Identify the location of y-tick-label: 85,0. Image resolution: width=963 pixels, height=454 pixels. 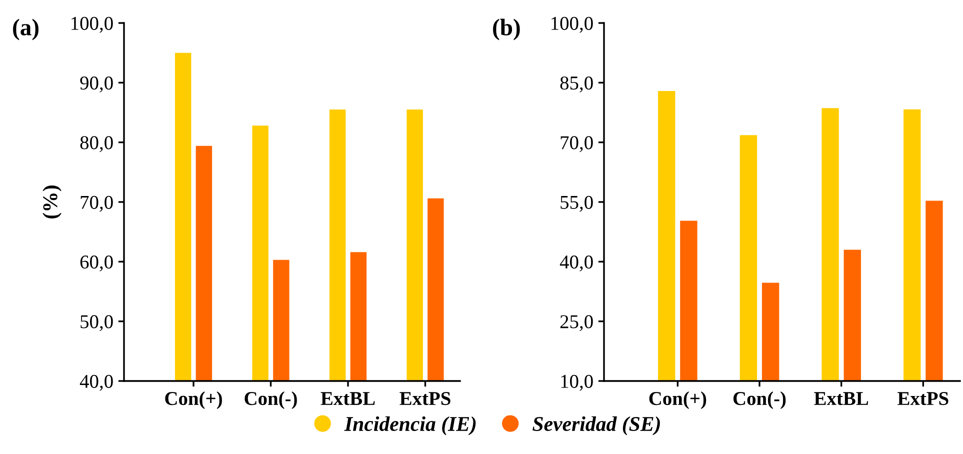
(576, 84).